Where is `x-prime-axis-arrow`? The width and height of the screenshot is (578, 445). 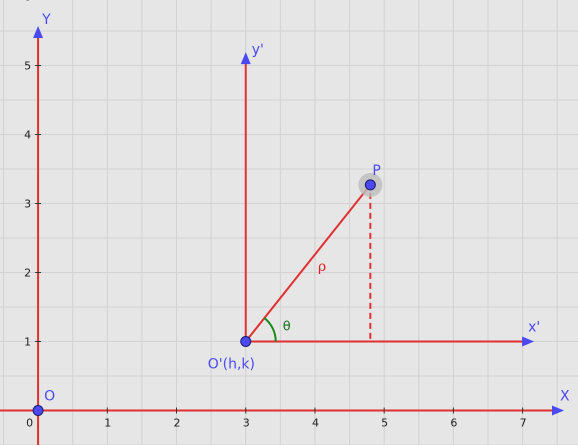
x-prime-axis-arrow is located at coordinates (528, 341).